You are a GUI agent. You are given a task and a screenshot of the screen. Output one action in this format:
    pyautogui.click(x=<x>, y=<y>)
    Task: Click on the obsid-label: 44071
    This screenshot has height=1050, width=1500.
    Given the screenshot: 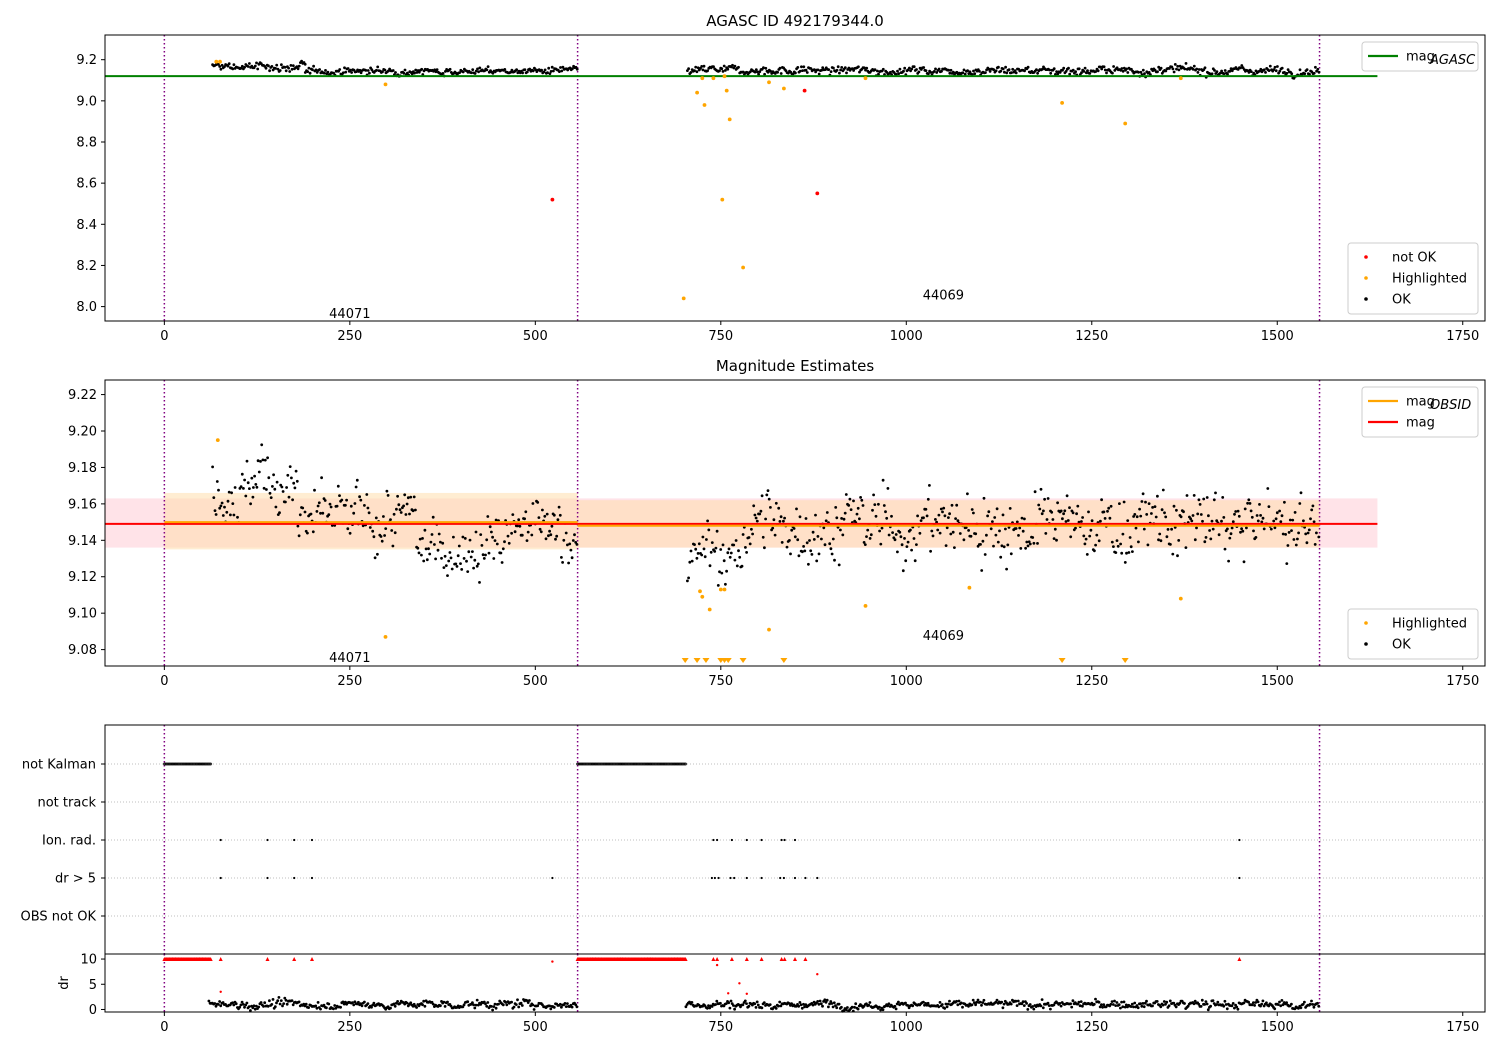 What is the action you would take?
    pyautogui.click(x=349, y=314)
    